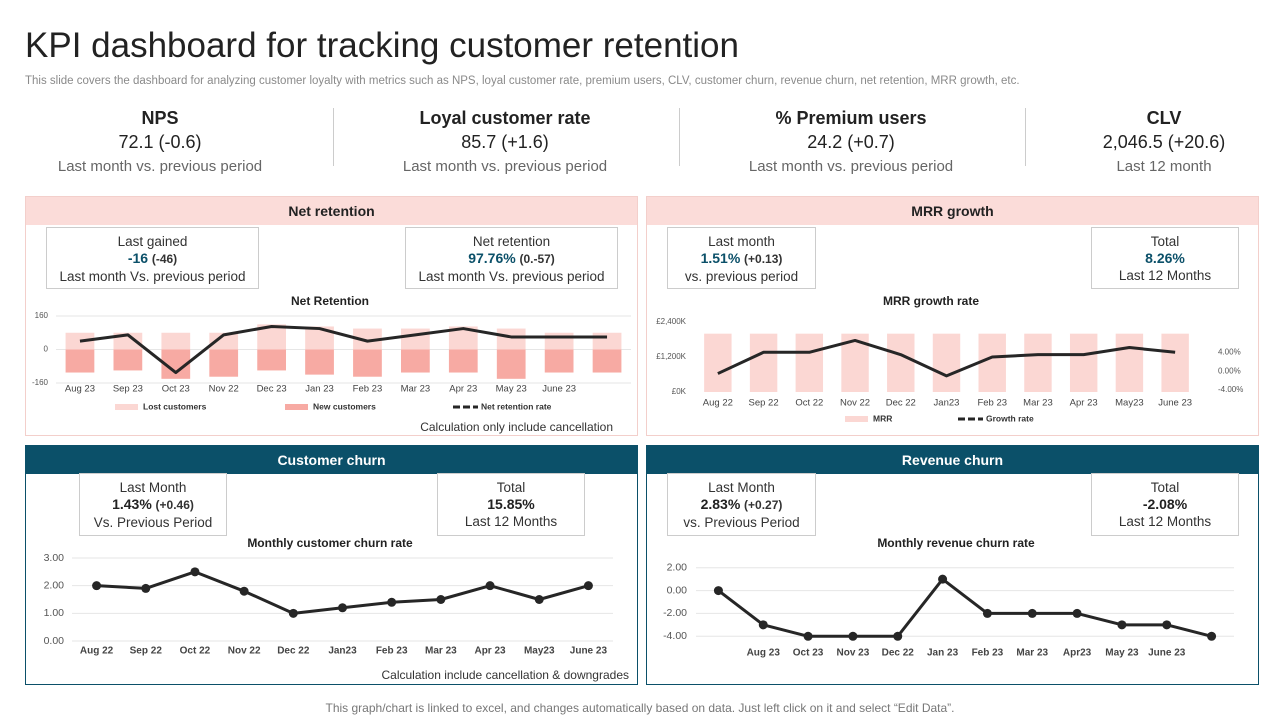 The width and height of the screenshot is (1280, 720). Describe the element at coordinates (720, 258) in the screenshot. I see `box-value: 1.51%` at that location.